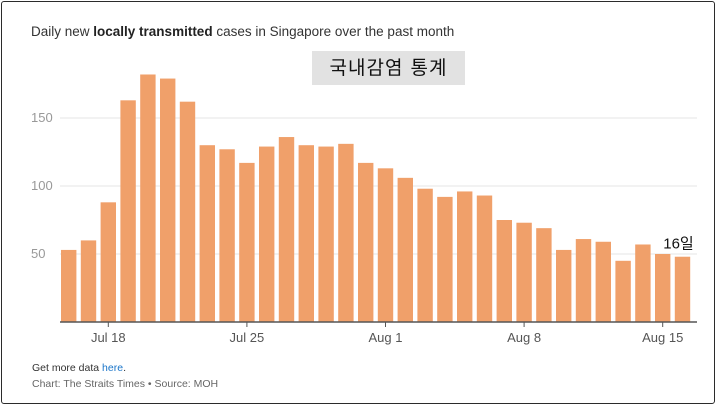  Describe the element at coordinates (153, 31) in the screenshot. I see `title-bold: locally transmitted` at that location.